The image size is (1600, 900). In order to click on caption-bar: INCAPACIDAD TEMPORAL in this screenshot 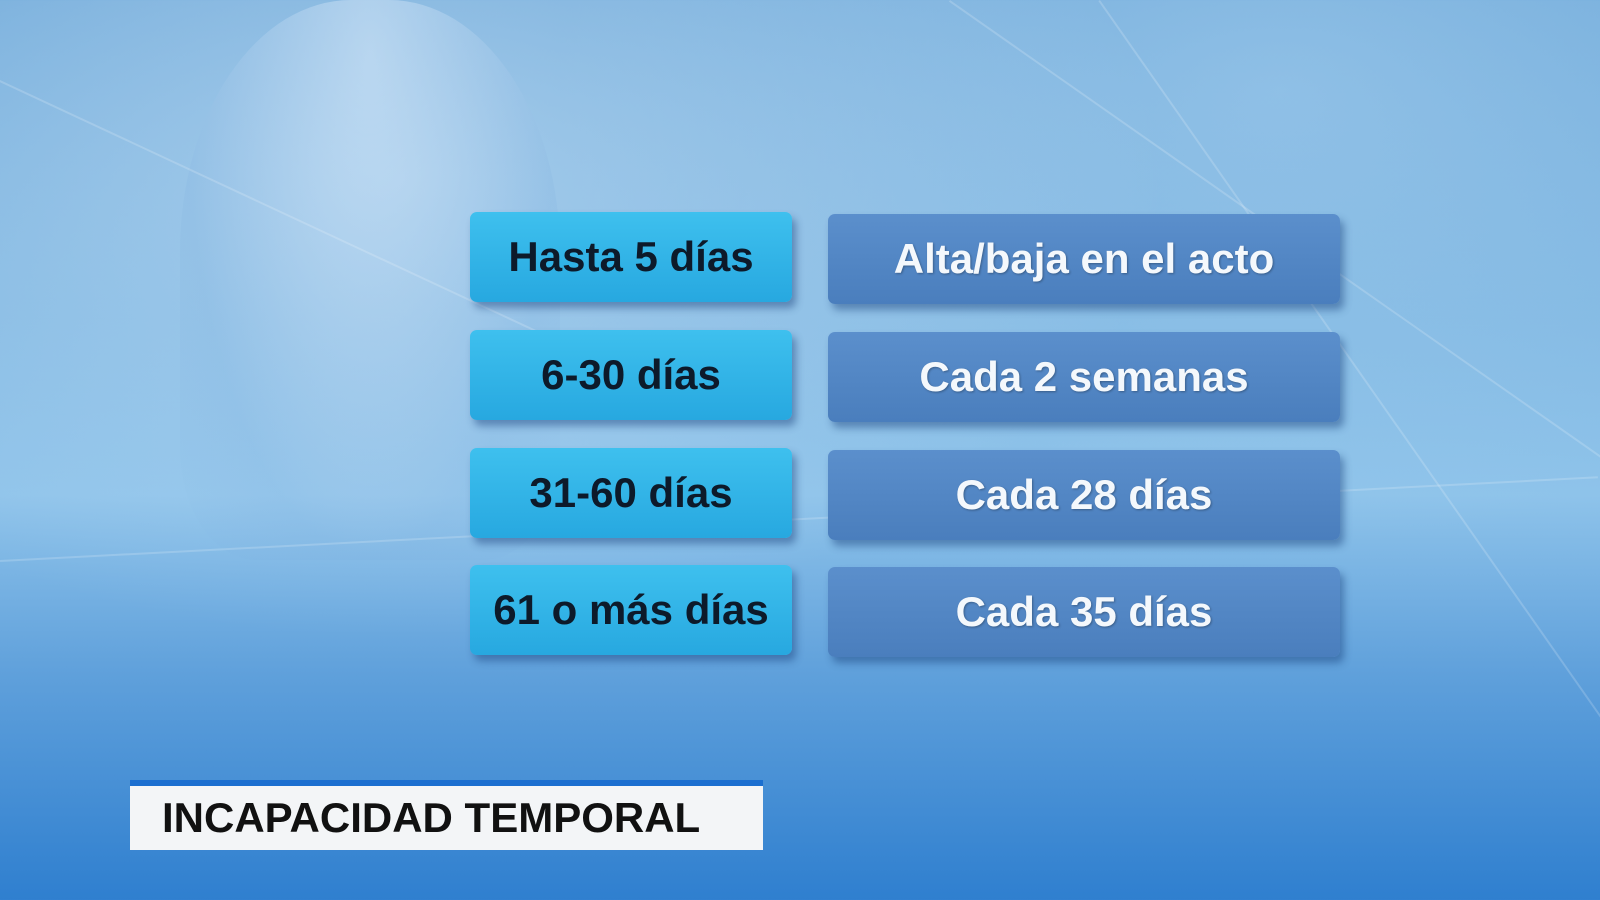, I will do `click(446, 815)`.